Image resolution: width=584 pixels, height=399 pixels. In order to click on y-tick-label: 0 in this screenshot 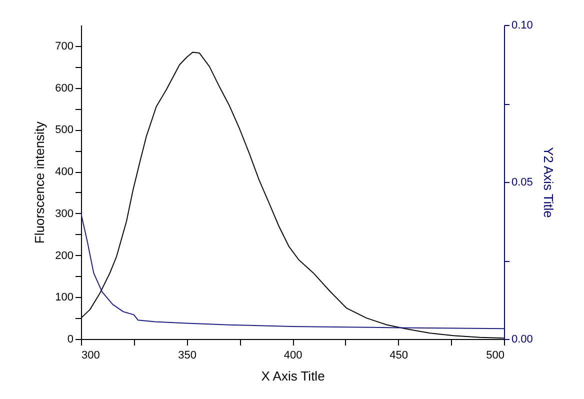, I will do `click(70, 340)`.